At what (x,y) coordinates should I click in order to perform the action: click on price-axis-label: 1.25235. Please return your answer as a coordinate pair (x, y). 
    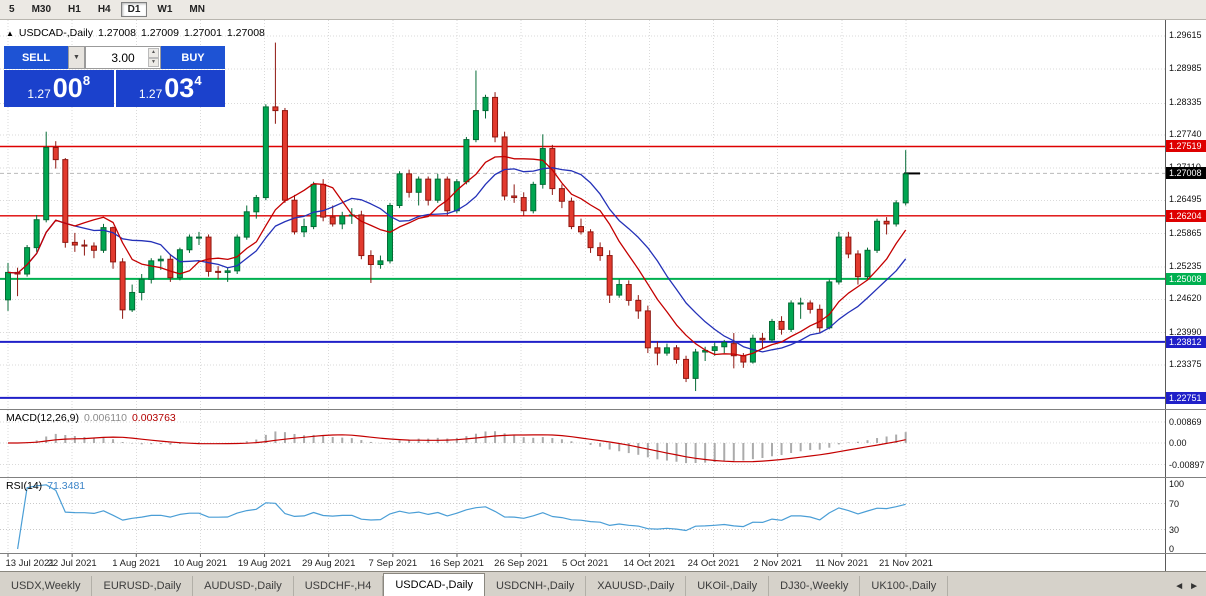
    Looking at the image, I should click on (1185, 265).